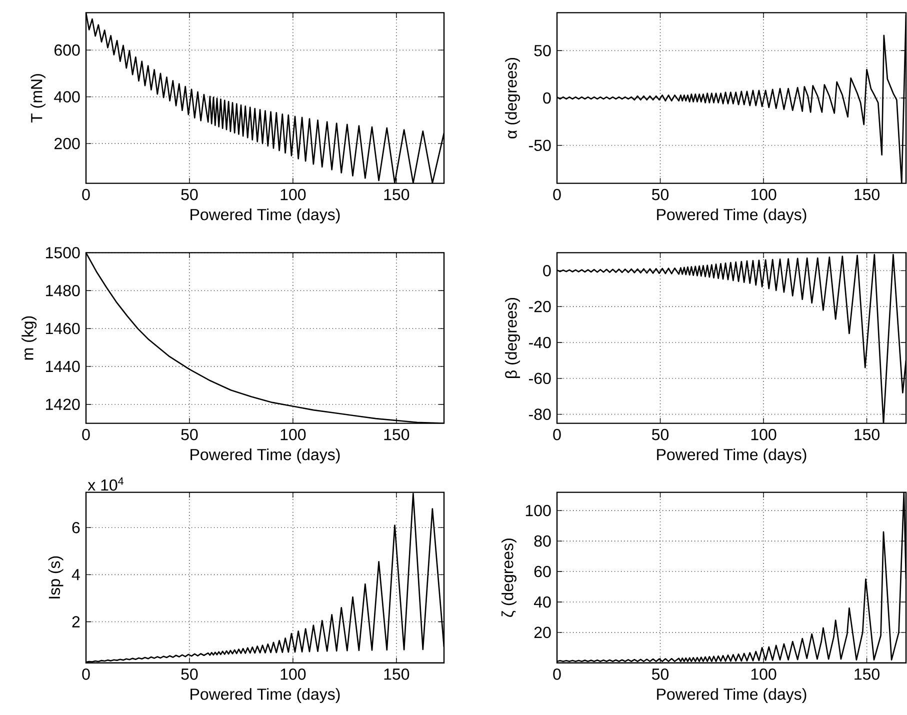 The width and height of the screenshot is (907, 715). I want to click on y-tick-label: 1480, so click(63, 290).